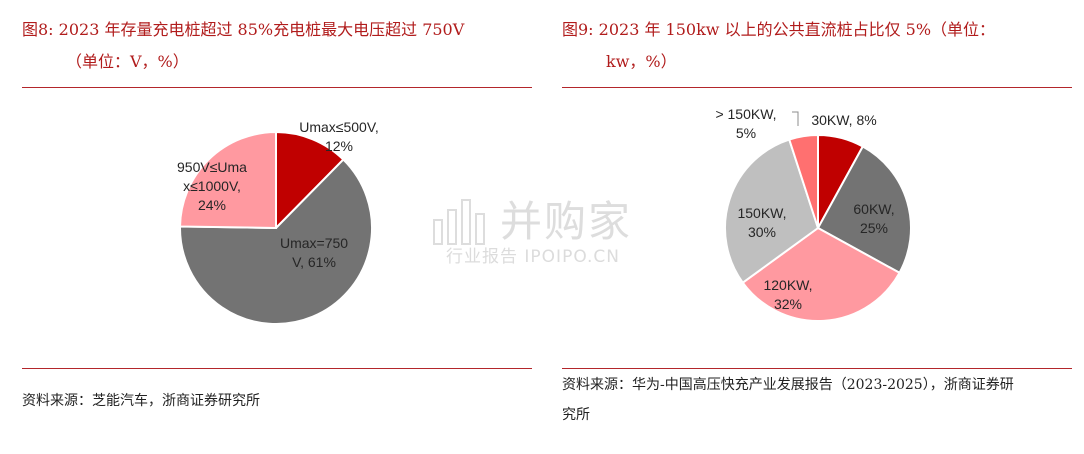 This screenshot has width=1084, height=454. I want to click on pie-slice-label: Umax≤500V, 12%, so click(339, 136).